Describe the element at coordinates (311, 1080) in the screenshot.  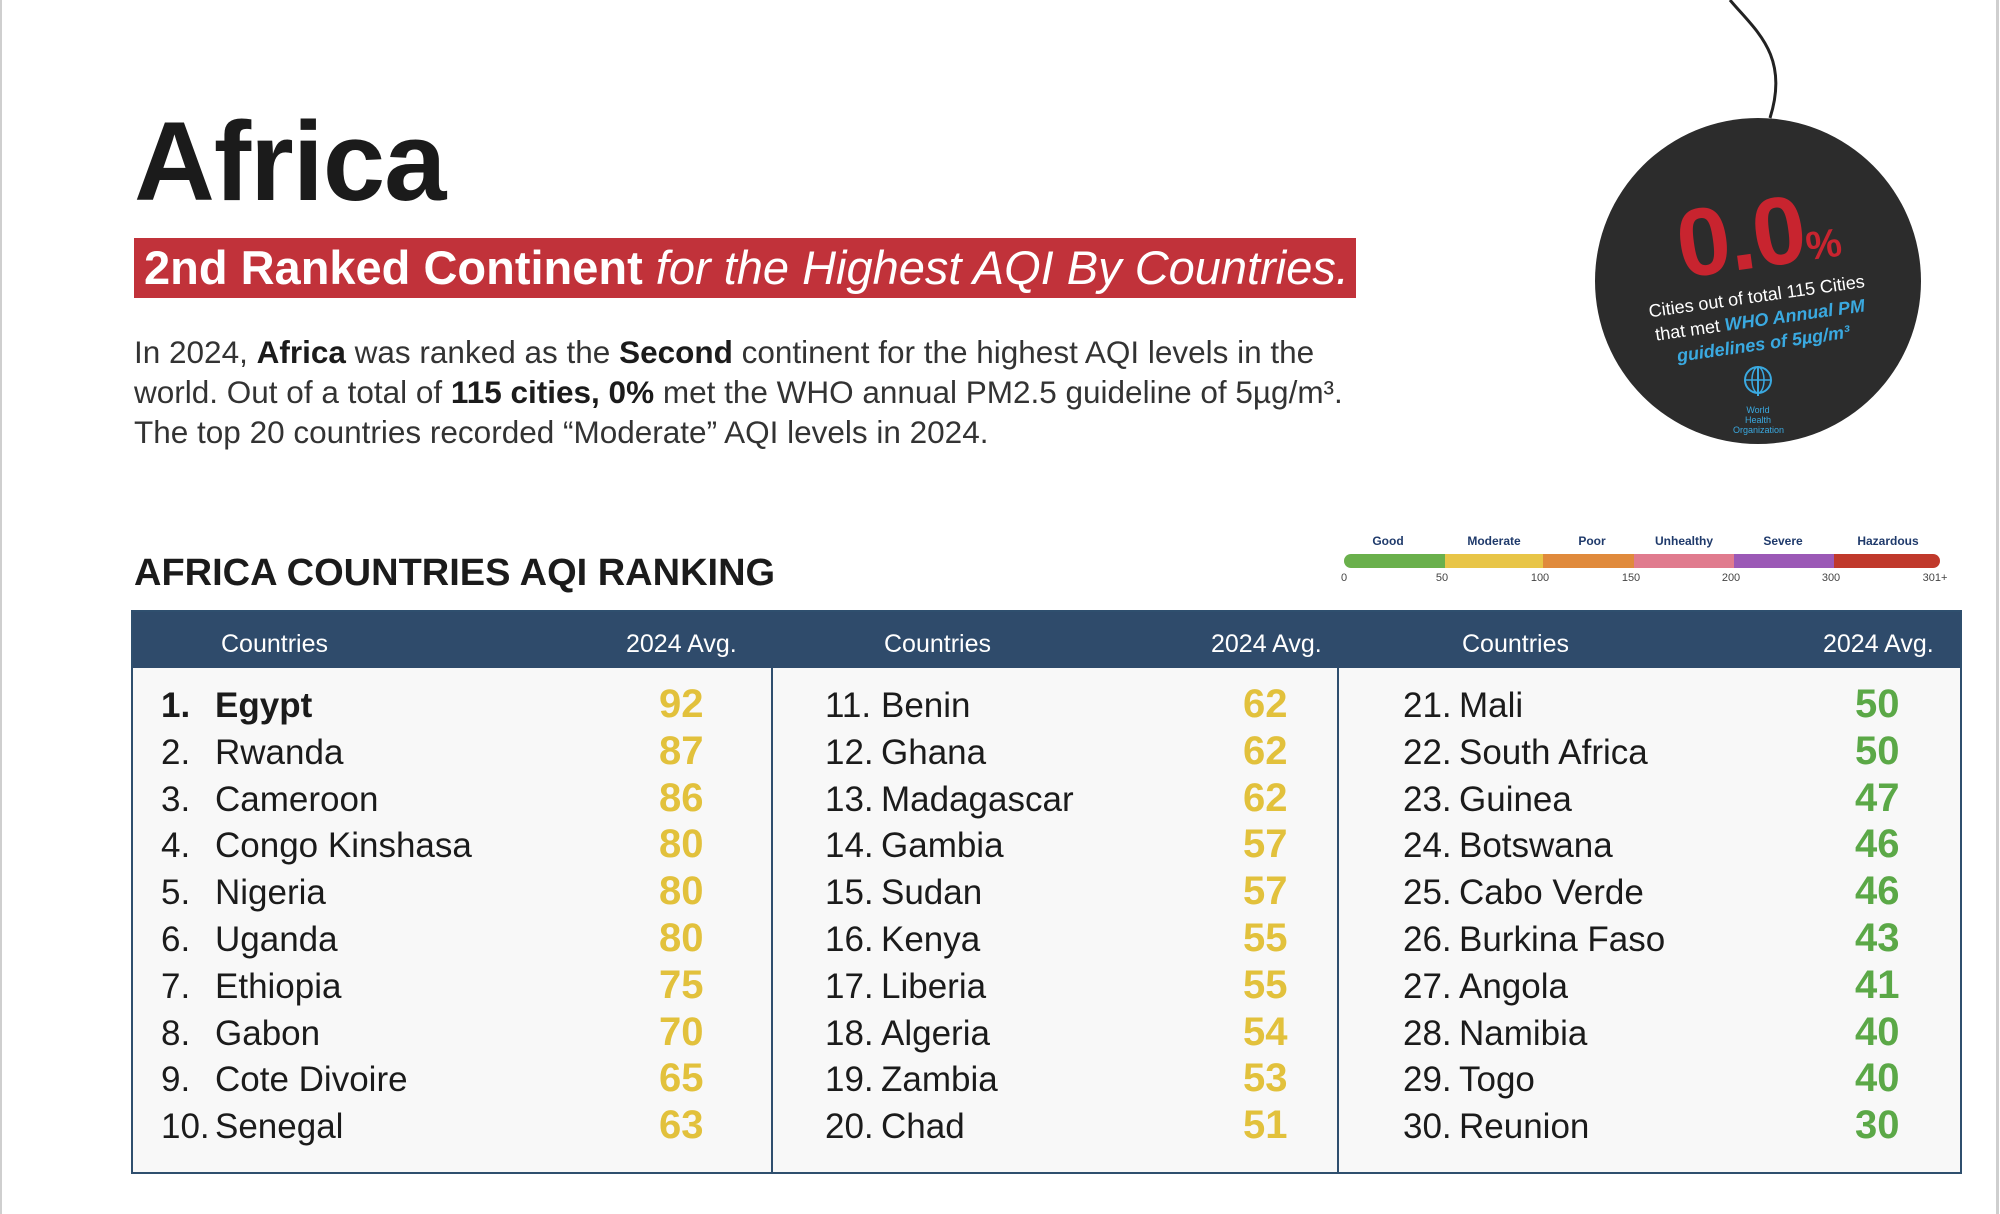
I see `country-name: Cote Divoire` at that location.